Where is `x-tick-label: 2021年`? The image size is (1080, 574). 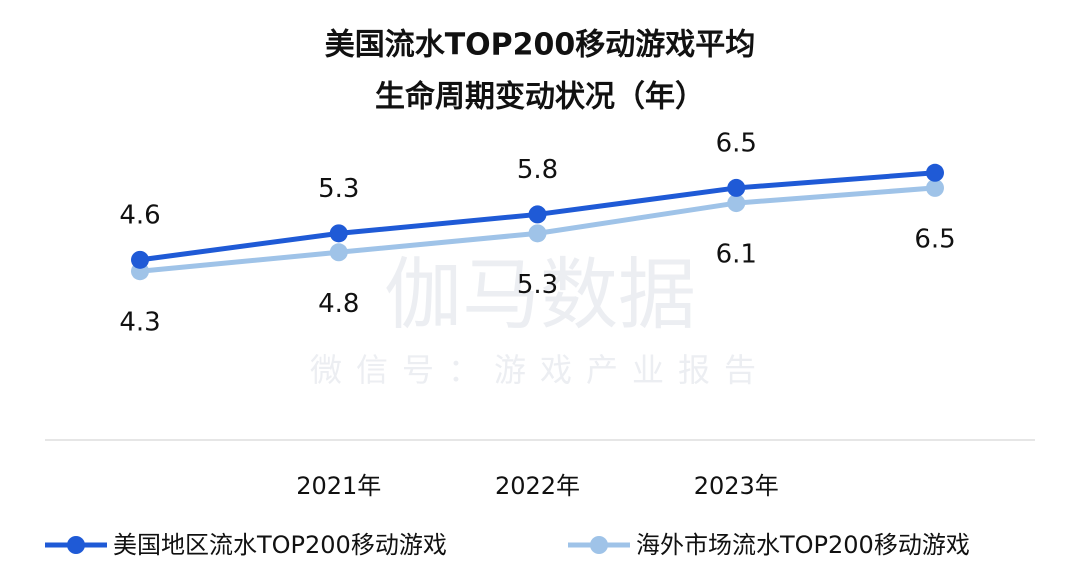
x-tick-label: 2021年 is located at coordinates (338, 486).